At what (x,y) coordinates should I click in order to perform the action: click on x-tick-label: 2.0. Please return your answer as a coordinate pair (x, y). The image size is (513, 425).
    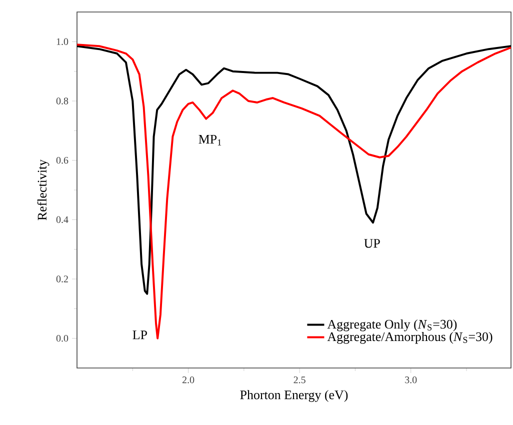
    Looking at the image, I should click on (188, 380).